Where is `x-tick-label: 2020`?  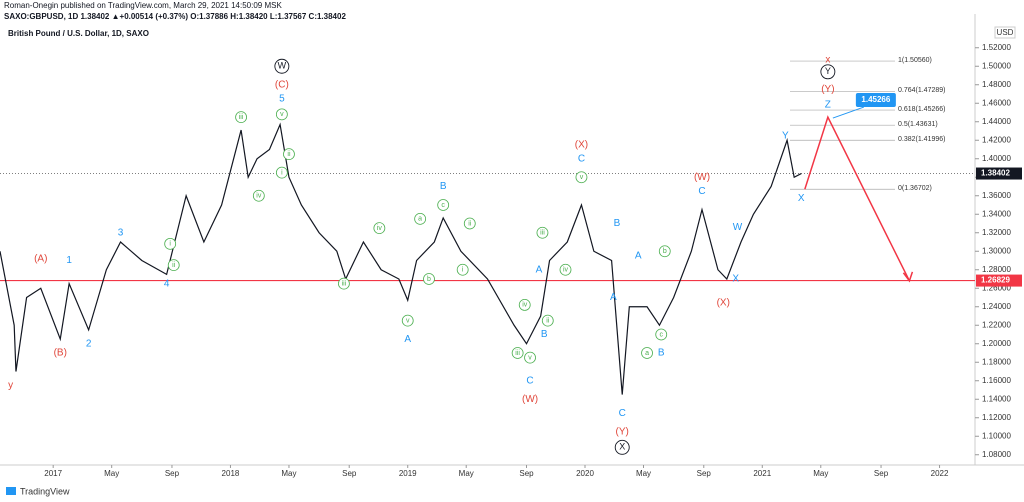 x-tick-label: 2020 is located at coordinates (585, 473).